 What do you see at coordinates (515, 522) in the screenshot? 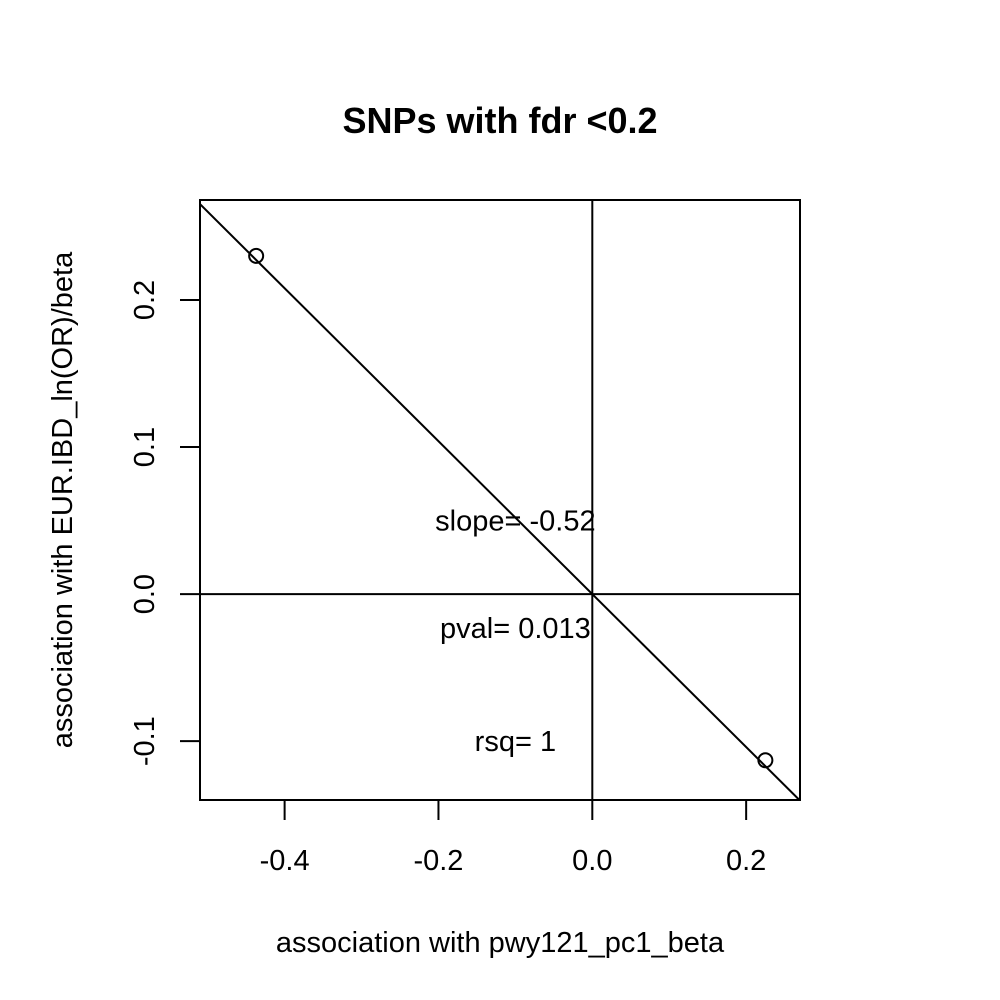
I see `annotation-1: slope= -0.52` at bounding box center [515, 522].